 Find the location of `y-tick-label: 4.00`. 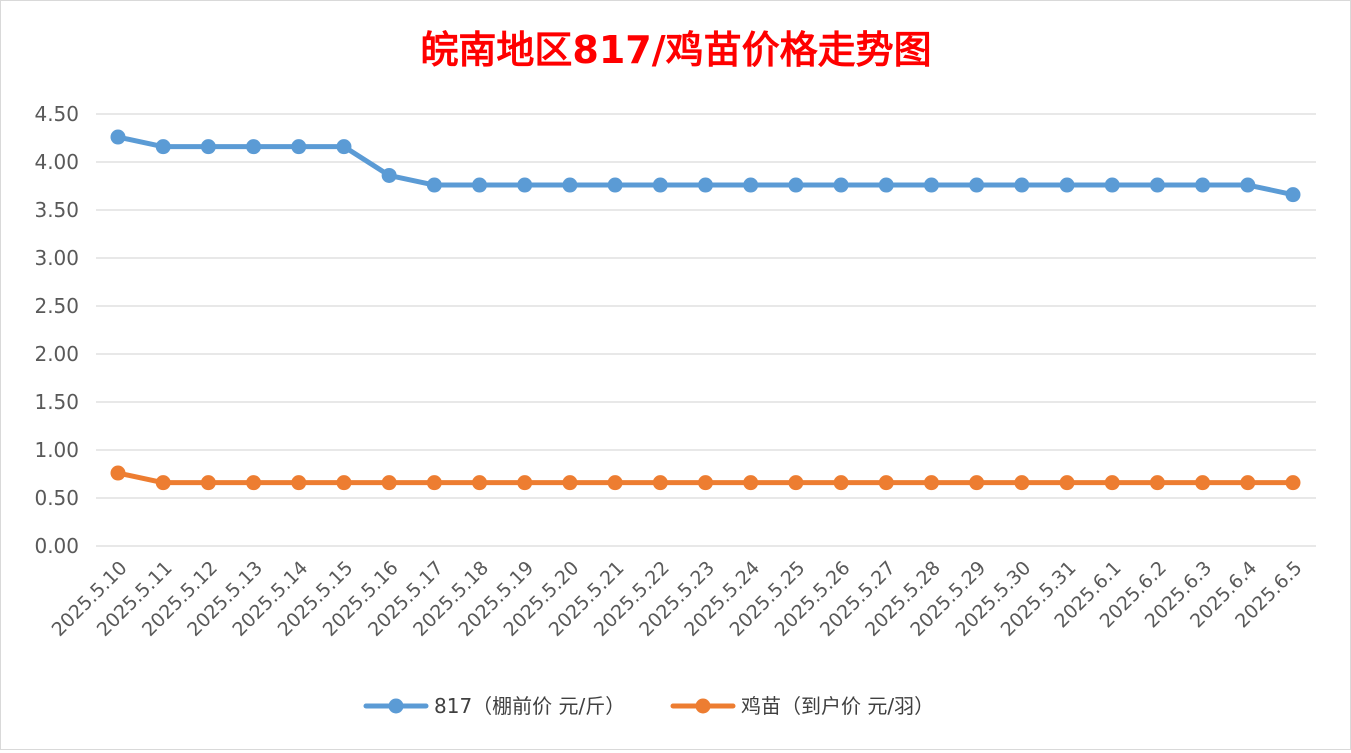

y-tick-label: 4.00 is located at coordinates (56, 162).